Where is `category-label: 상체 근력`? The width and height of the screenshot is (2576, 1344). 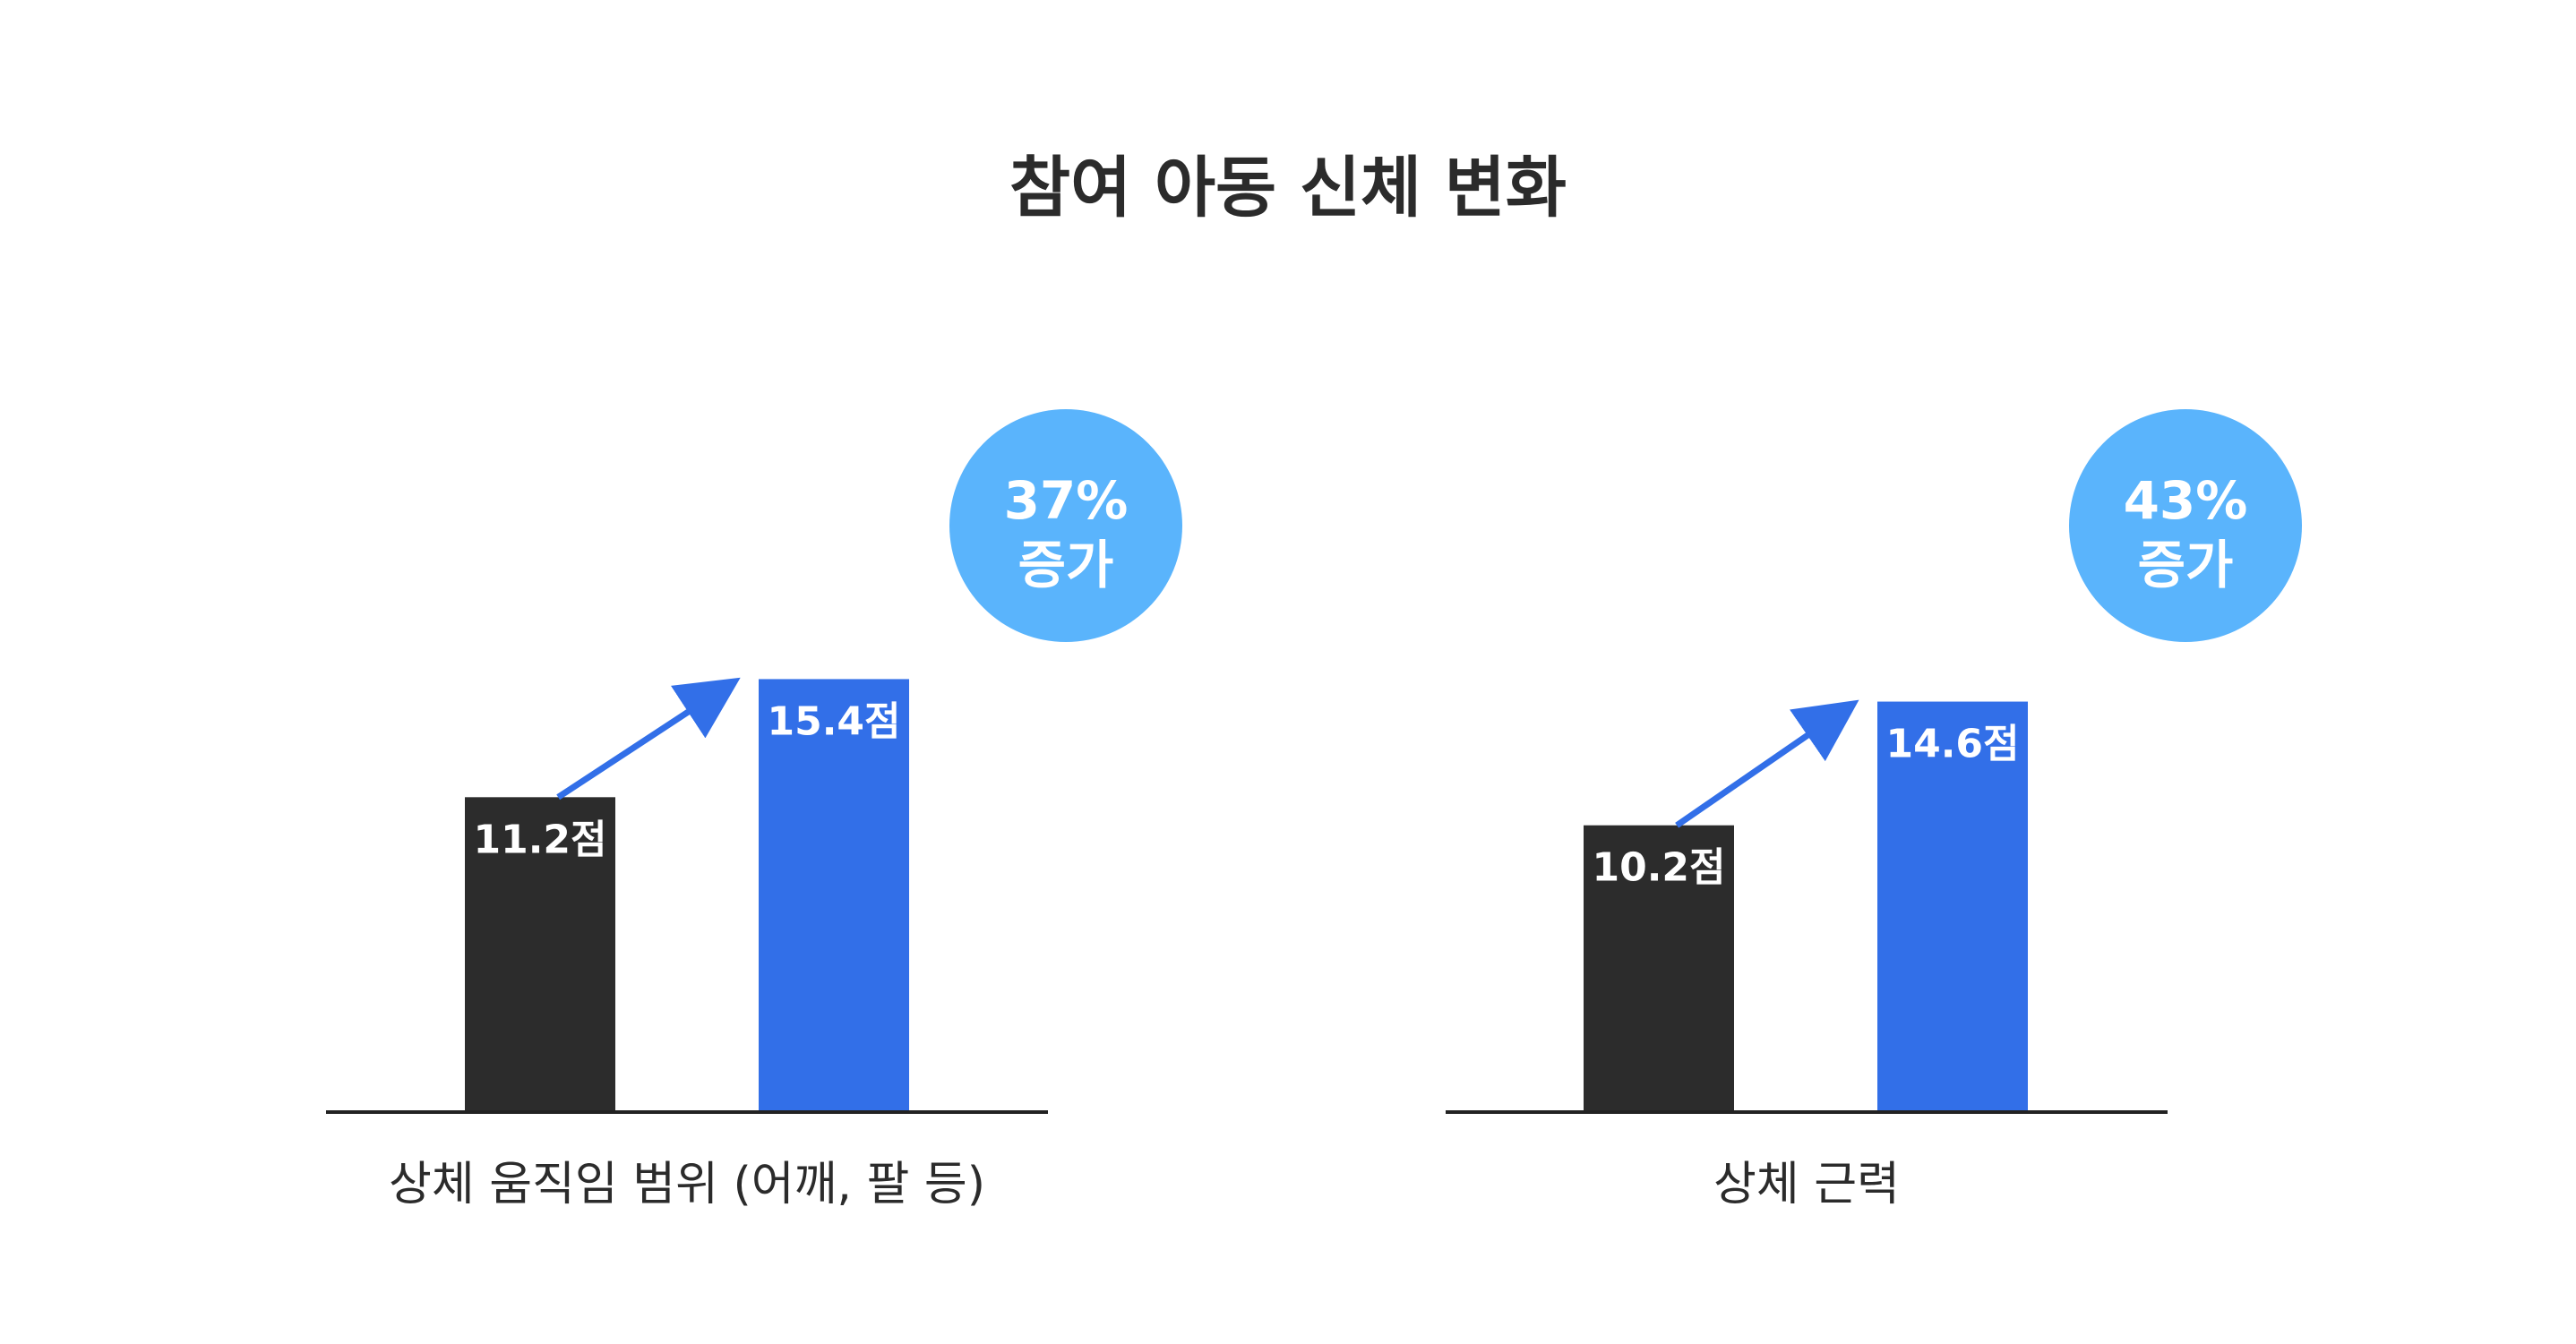
category-label: 상체 근력 is located at coordinates (1806, 1184).